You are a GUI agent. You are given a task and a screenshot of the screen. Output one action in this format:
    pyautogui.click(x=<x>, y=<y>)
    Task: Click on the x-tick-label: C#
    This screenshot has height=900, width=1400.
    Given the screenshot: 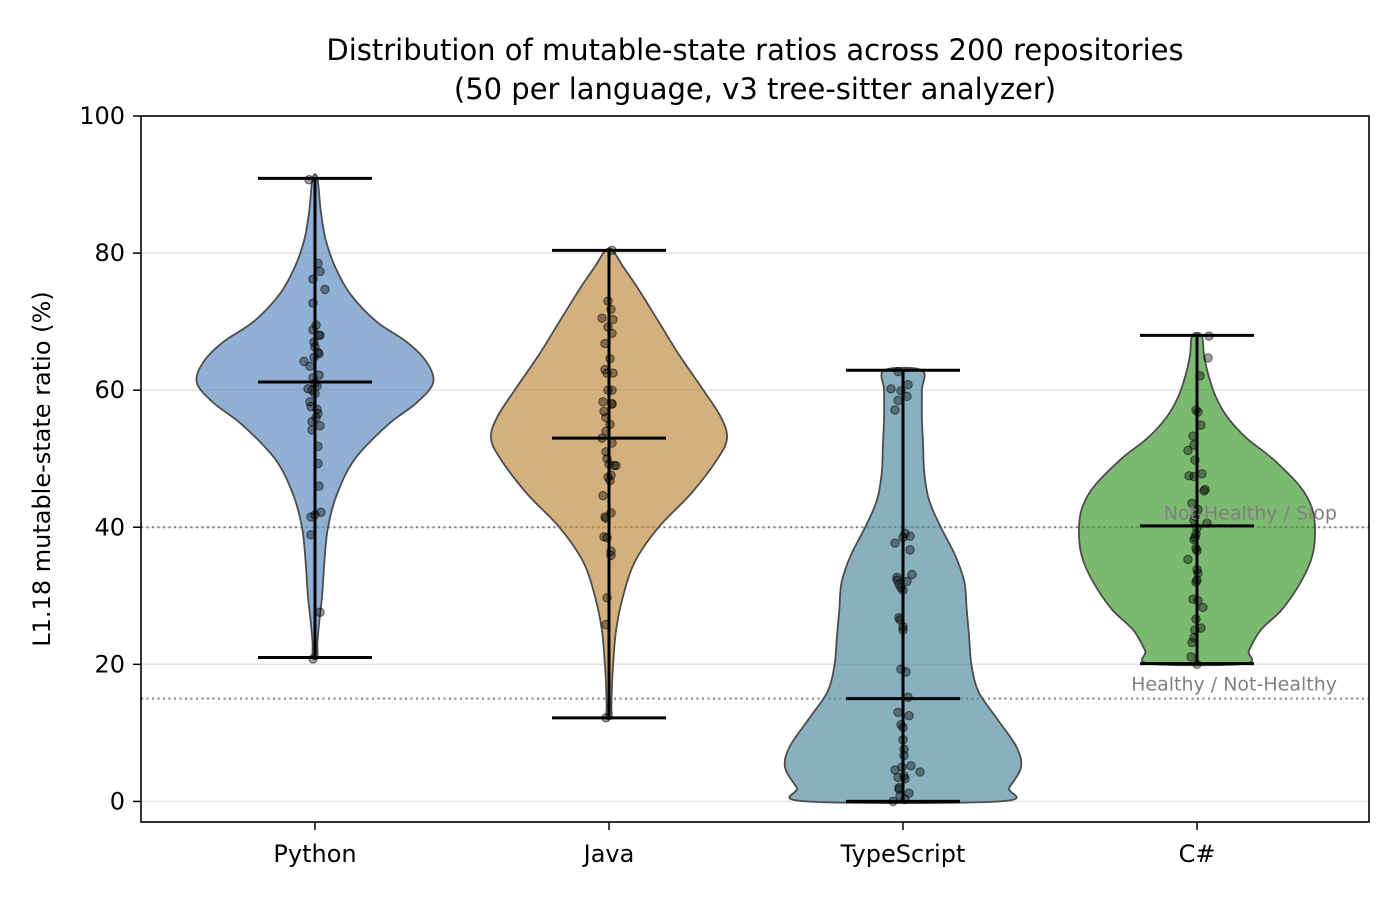 What is the action you would take?
    pyautogui.click(x=1197, y=854)
    